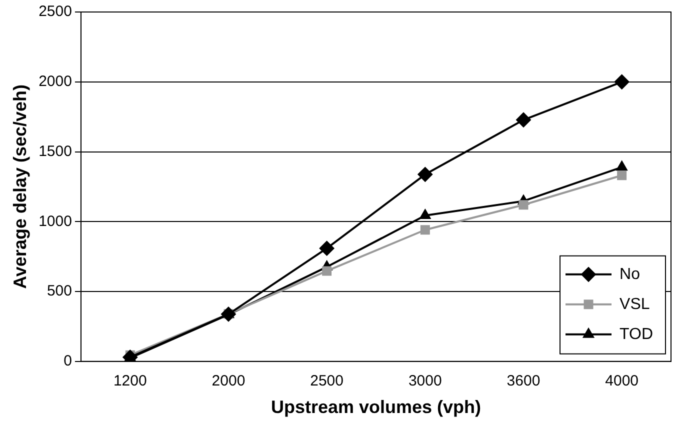  Describe the element at coordinates (55, 81) in the screenshot. I see `y-tick-label: 2000` at that location.